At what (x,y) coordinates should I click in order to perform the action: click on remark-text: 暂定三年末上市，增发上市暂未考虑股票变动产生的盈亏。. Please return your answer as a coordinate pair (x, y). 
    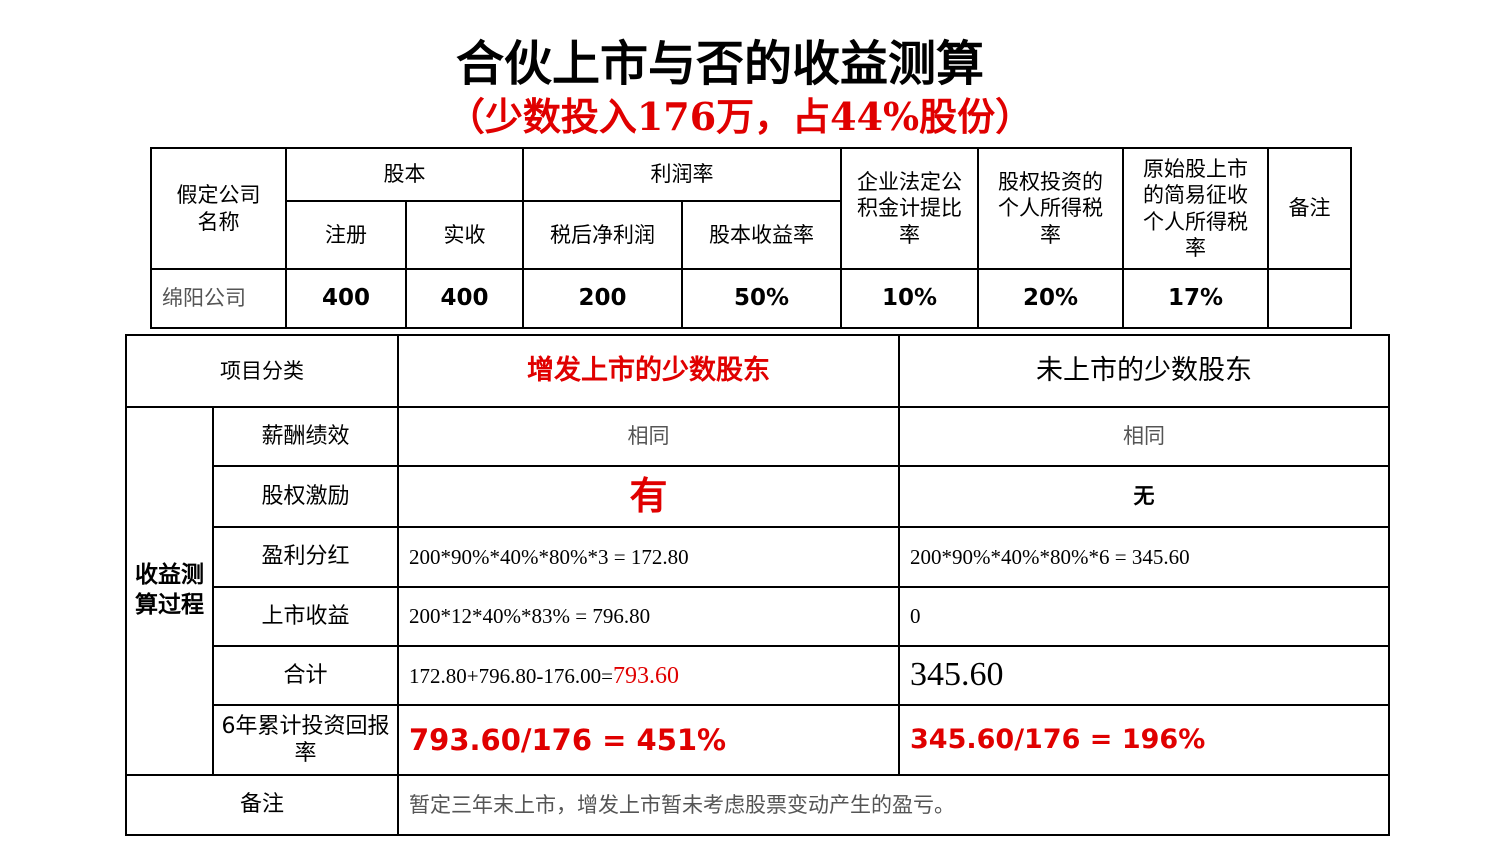
    Looking at the image, I should click on (893, 805).